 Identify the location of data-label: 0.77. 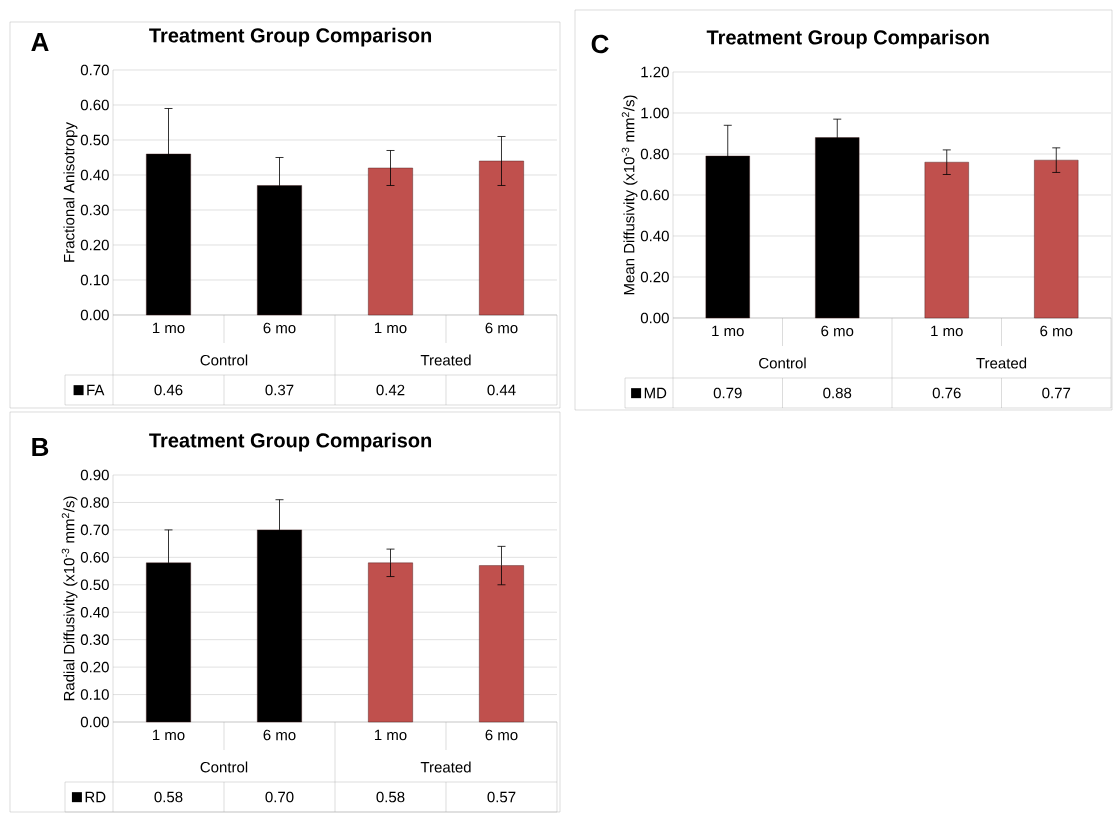
(1056, 393).